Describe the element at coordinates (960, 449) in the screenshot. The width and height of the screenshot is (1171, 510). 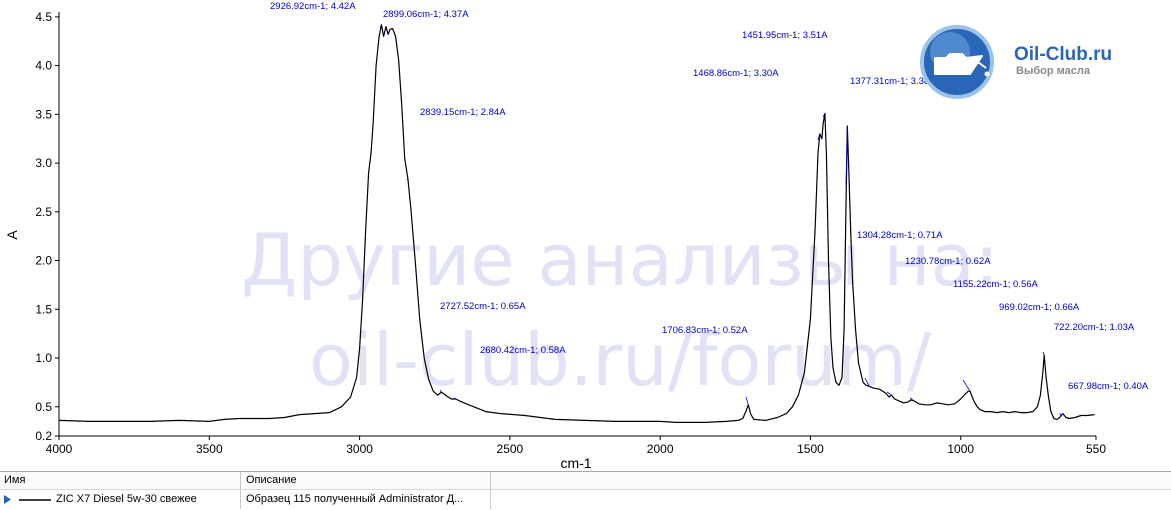
I see `x-tick-label: 1000` at that location.